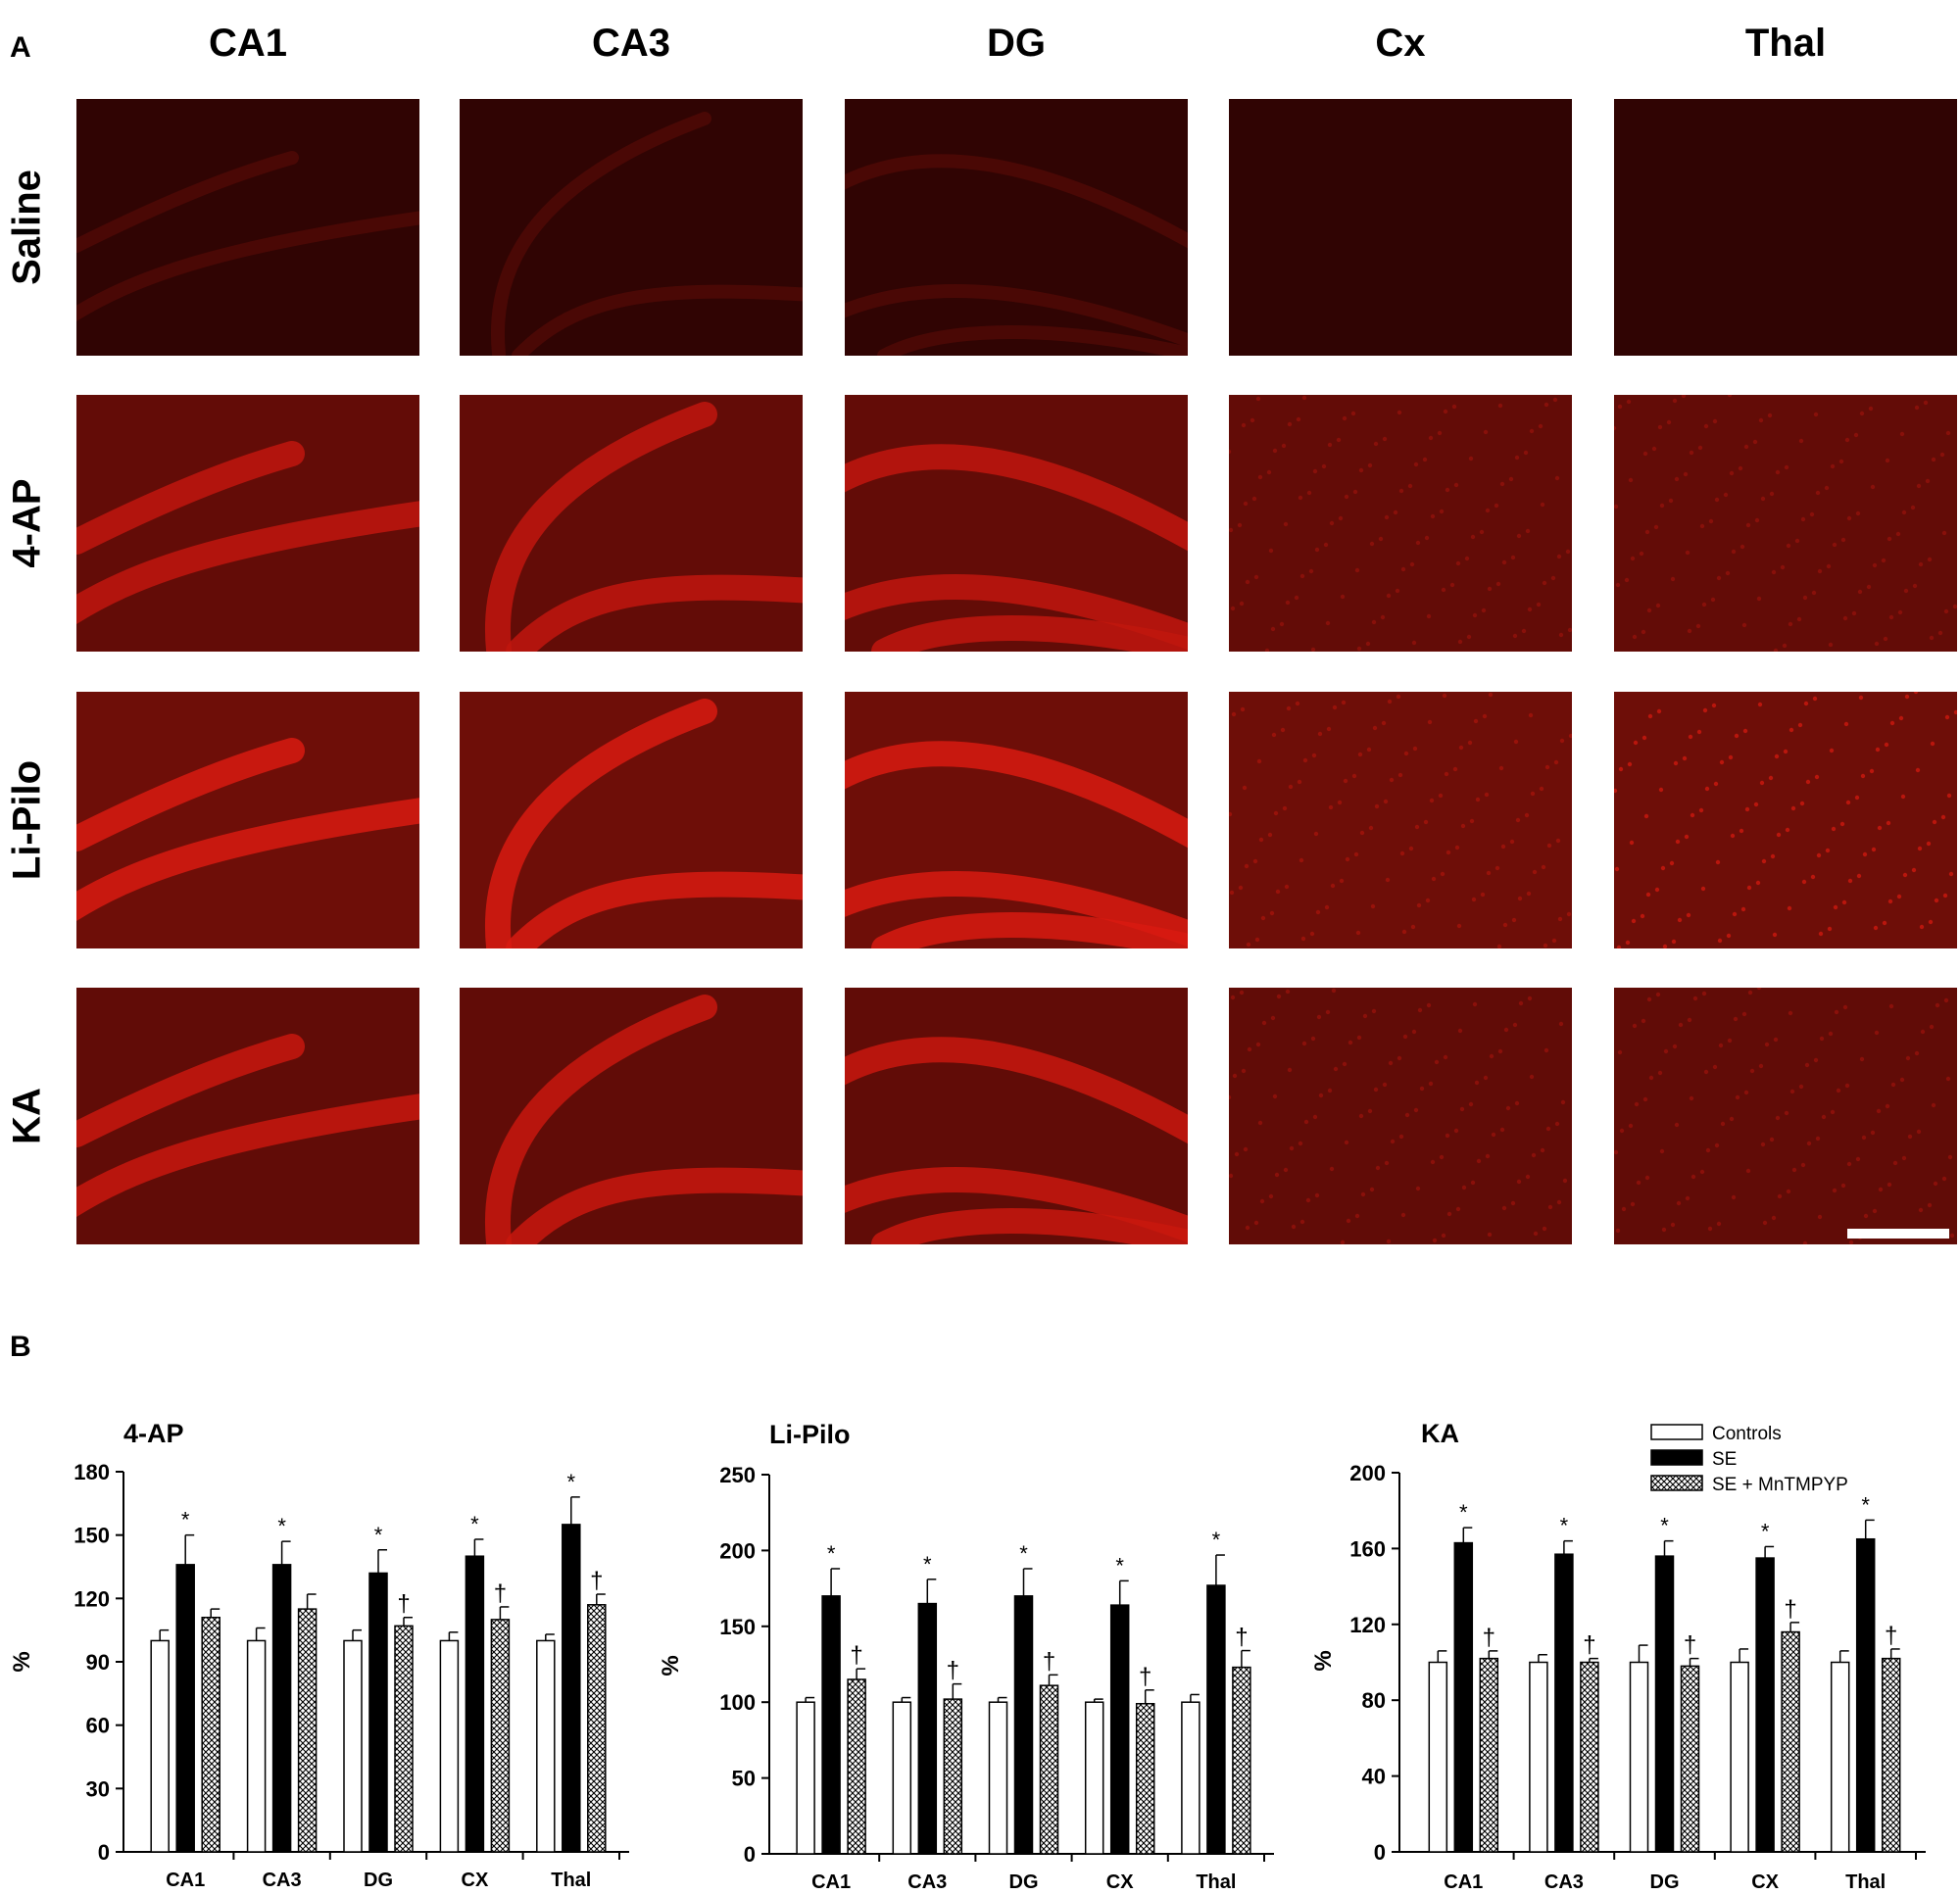  I want to click on bar-4-ap-controls-cx, so click(449, 1746).